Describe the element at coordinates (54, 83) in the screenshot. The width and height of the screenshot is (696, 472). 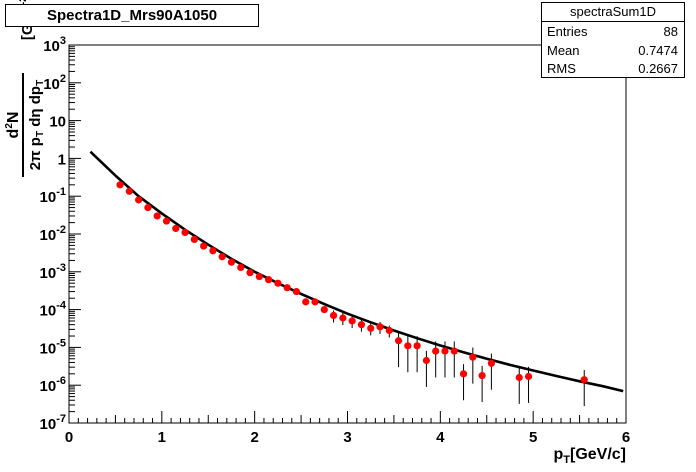
I see `y-tick-label: 10²` at that location.